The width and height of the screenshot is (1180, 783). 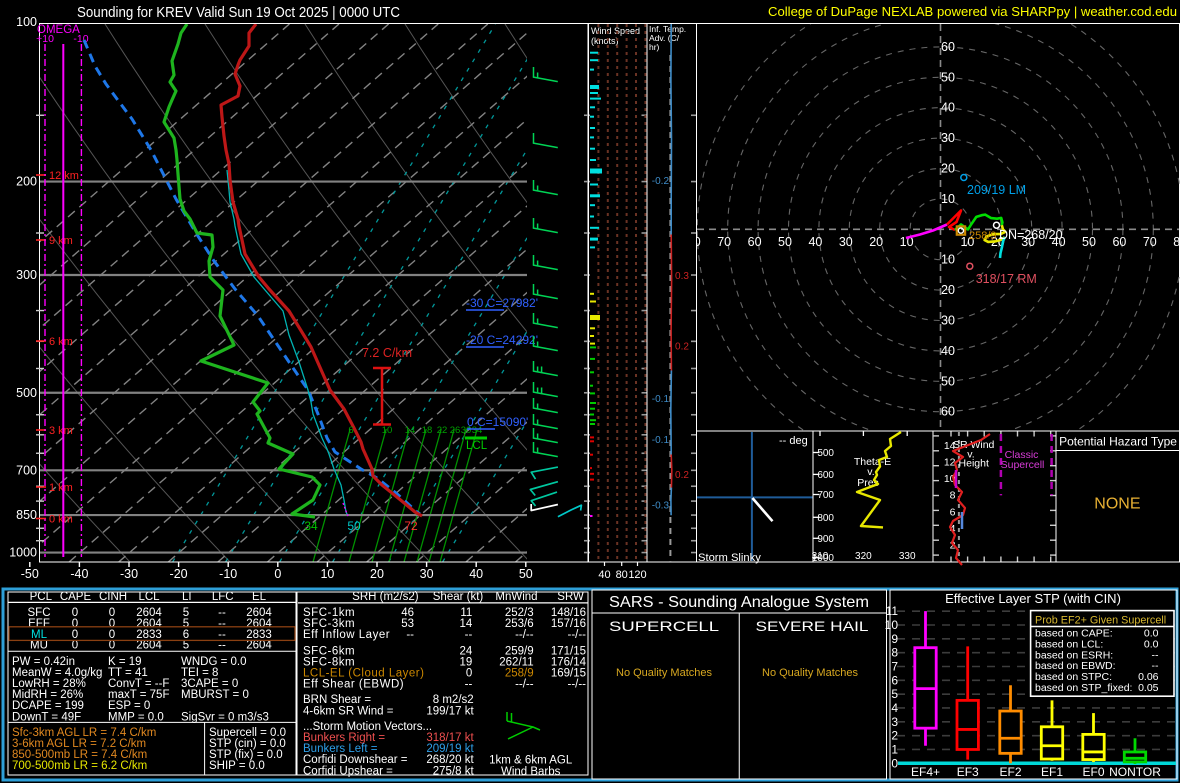 What do you see at coordinates (138, 684) in the screenshot?
I see `svg-text: ConvT = --F` at bounding box center [138, 684].